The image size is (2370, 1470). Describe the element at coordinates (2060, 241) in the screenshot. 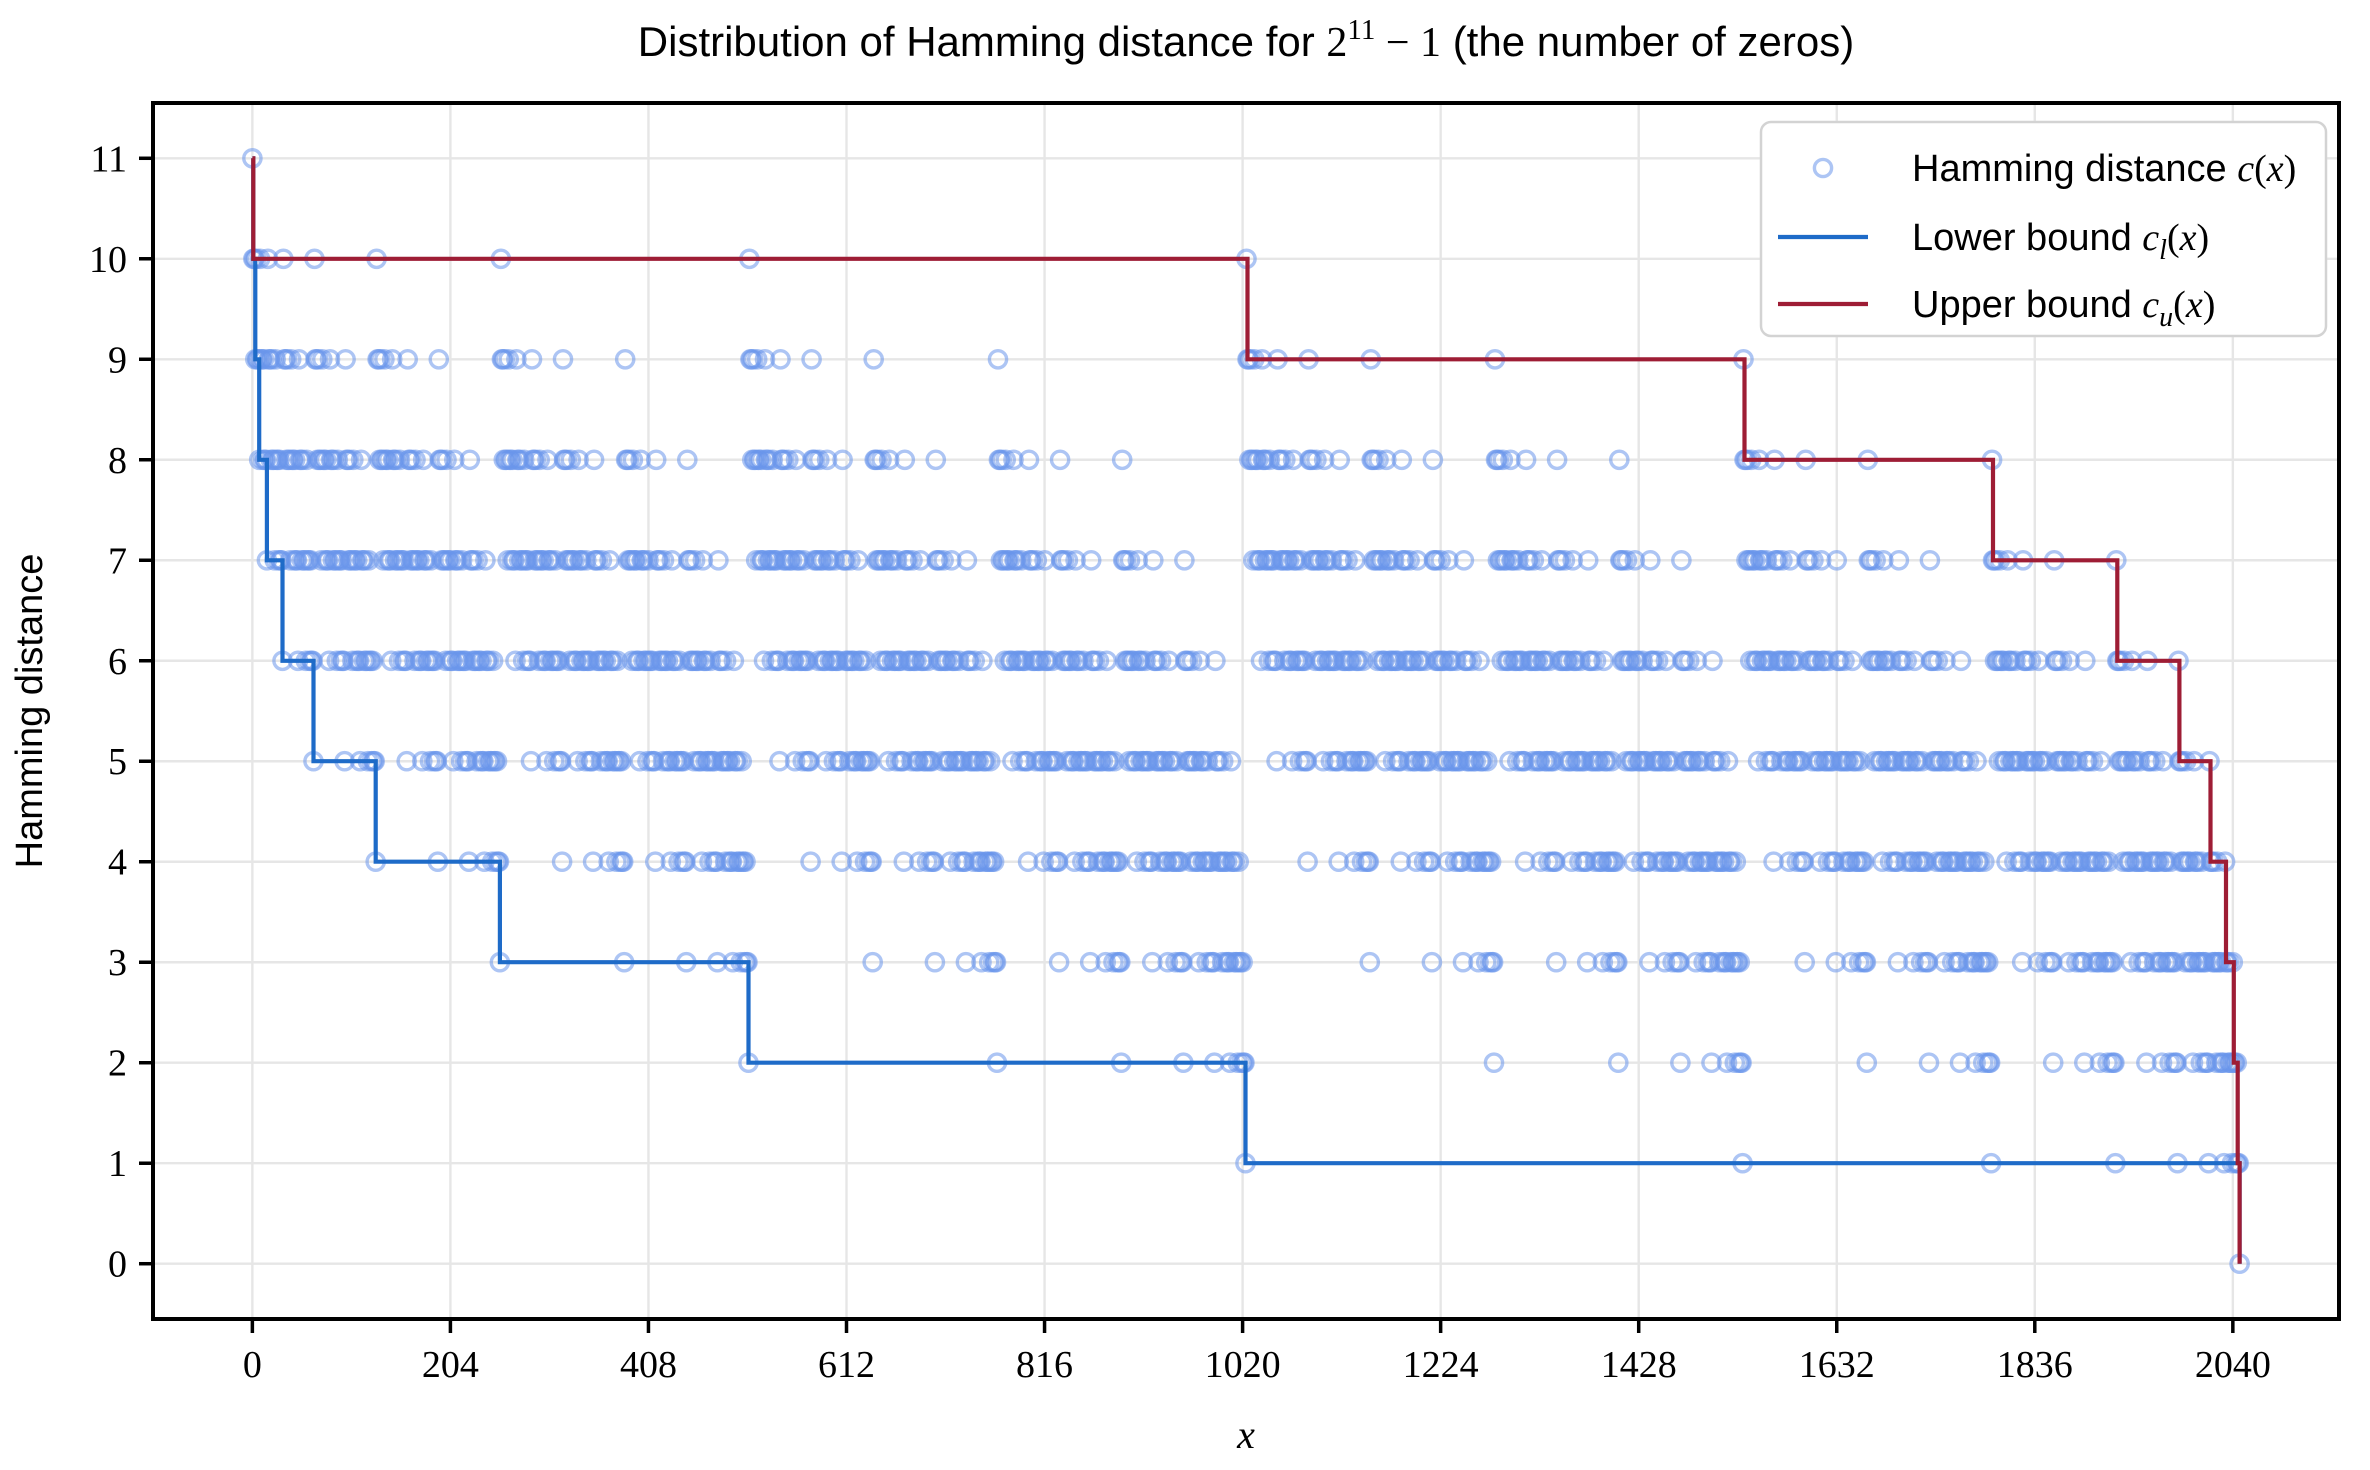

I see `legend-label: Lower bound cl(x)` at that location.